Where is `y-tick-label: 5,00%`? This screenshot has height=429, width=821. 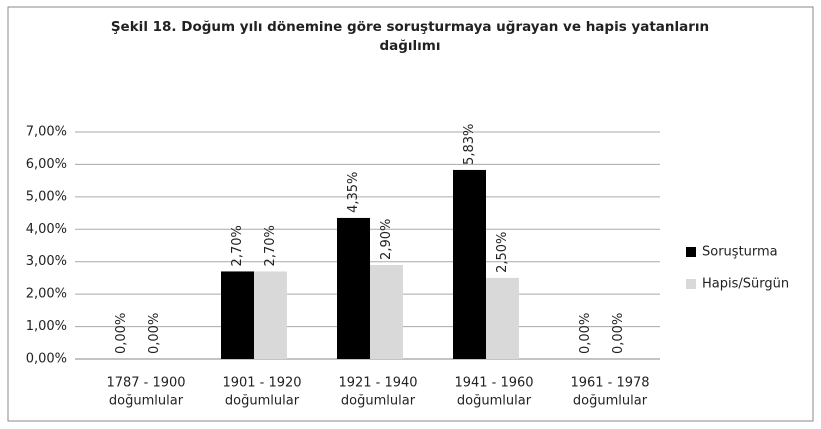
y-tick-label: 5,00% is located at coordinates (46, 196).